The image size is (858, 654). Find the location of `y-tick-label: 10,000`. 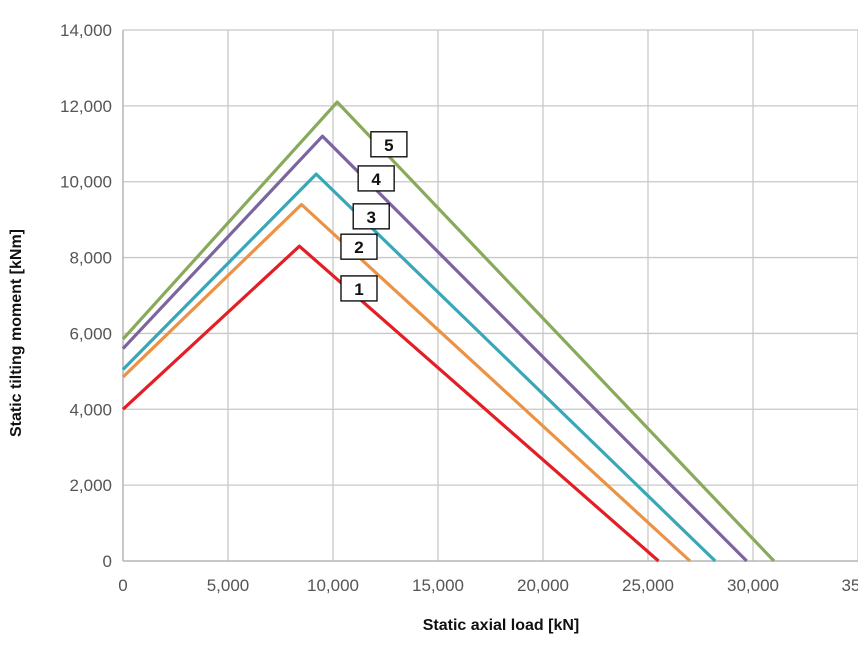

y-tick-label: 10,000 is located at coordinates (86, 182).